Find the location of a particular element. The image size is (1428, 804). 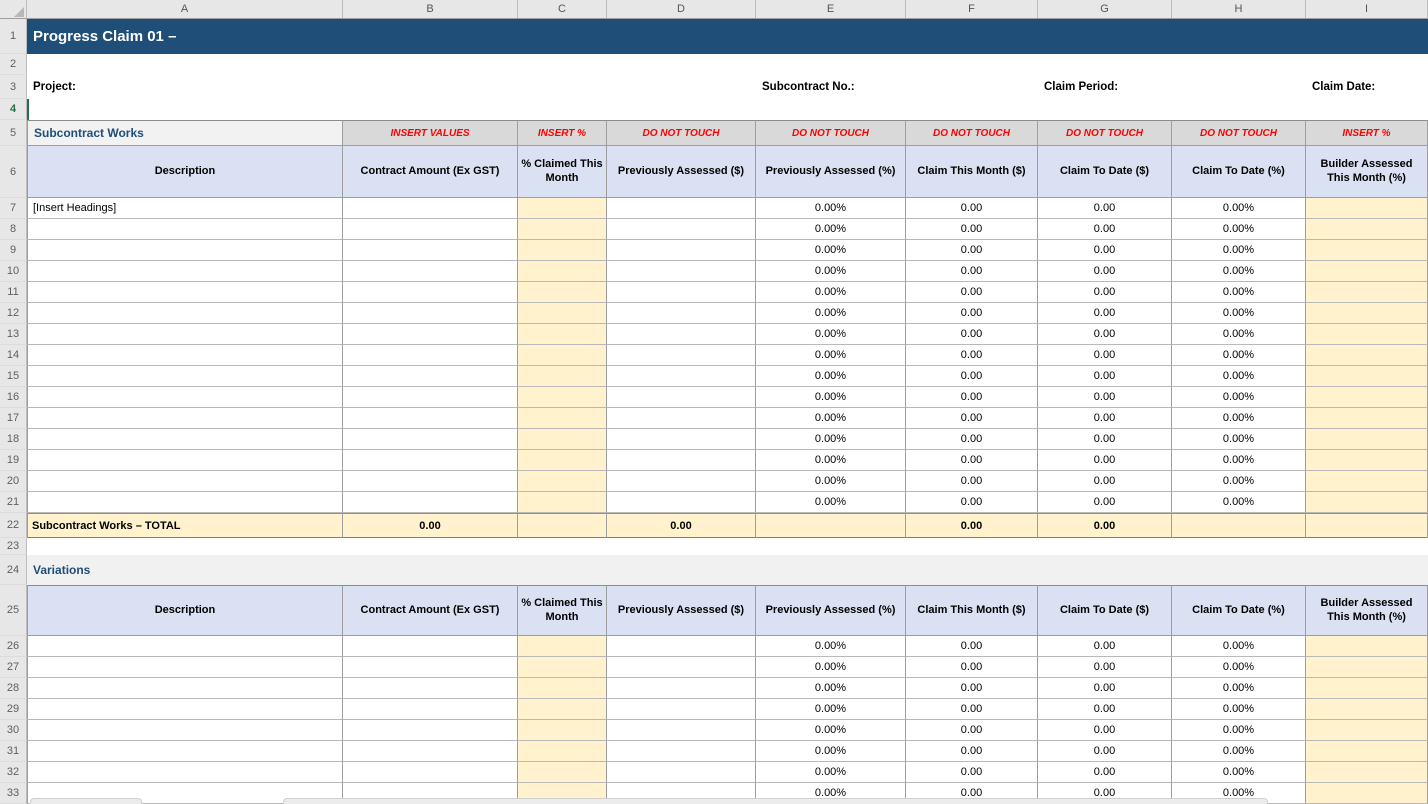

cell-B27 is located at coordinates (430, 667).